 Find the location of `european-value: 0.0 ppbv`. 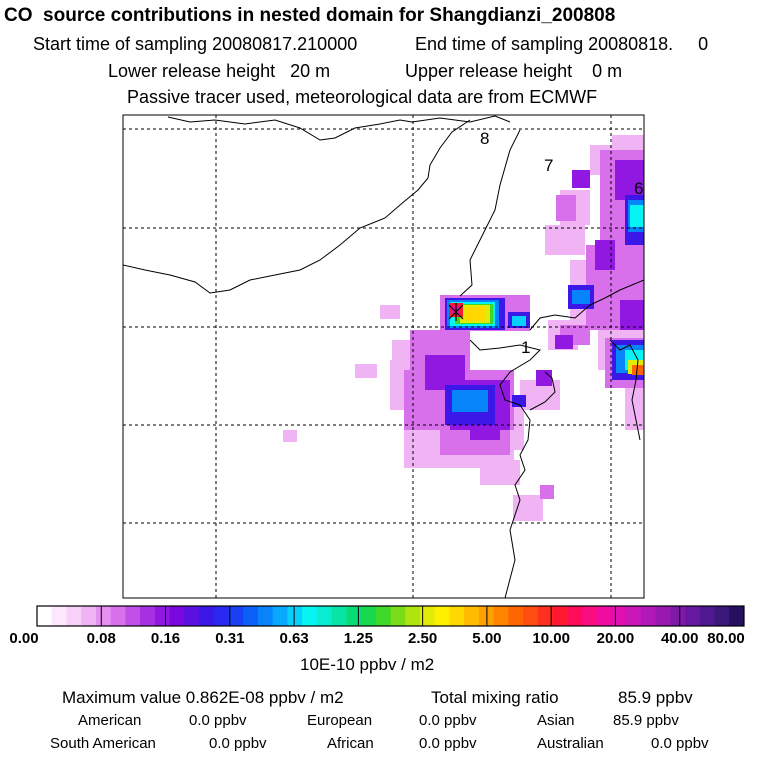

european-value: 0.0 ppbv is located at coordinates (448, 720).